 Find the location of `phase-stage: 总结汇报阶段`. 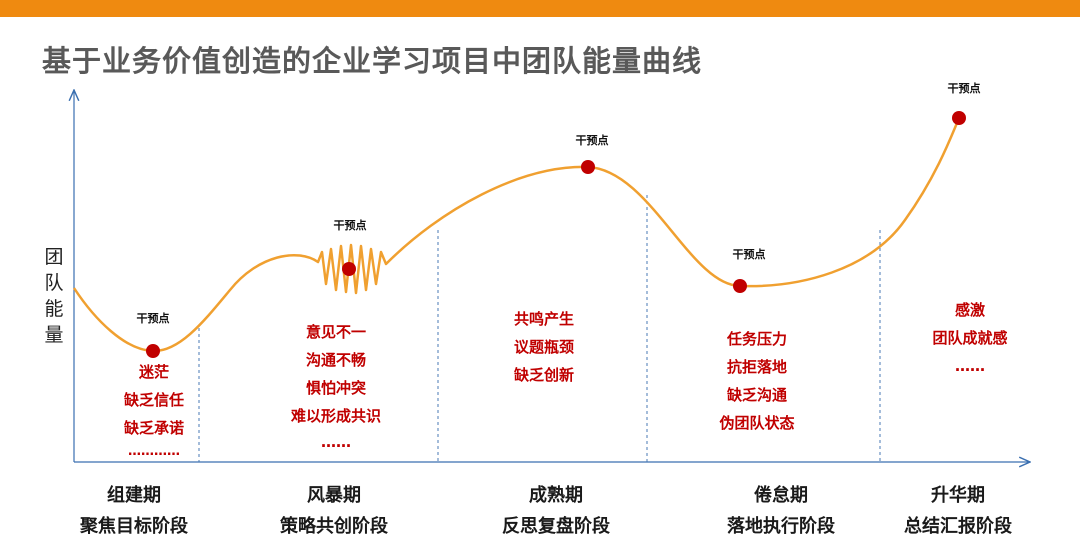

phase-stage: 总结汇报阶段 is located at coordinates (958, 526).